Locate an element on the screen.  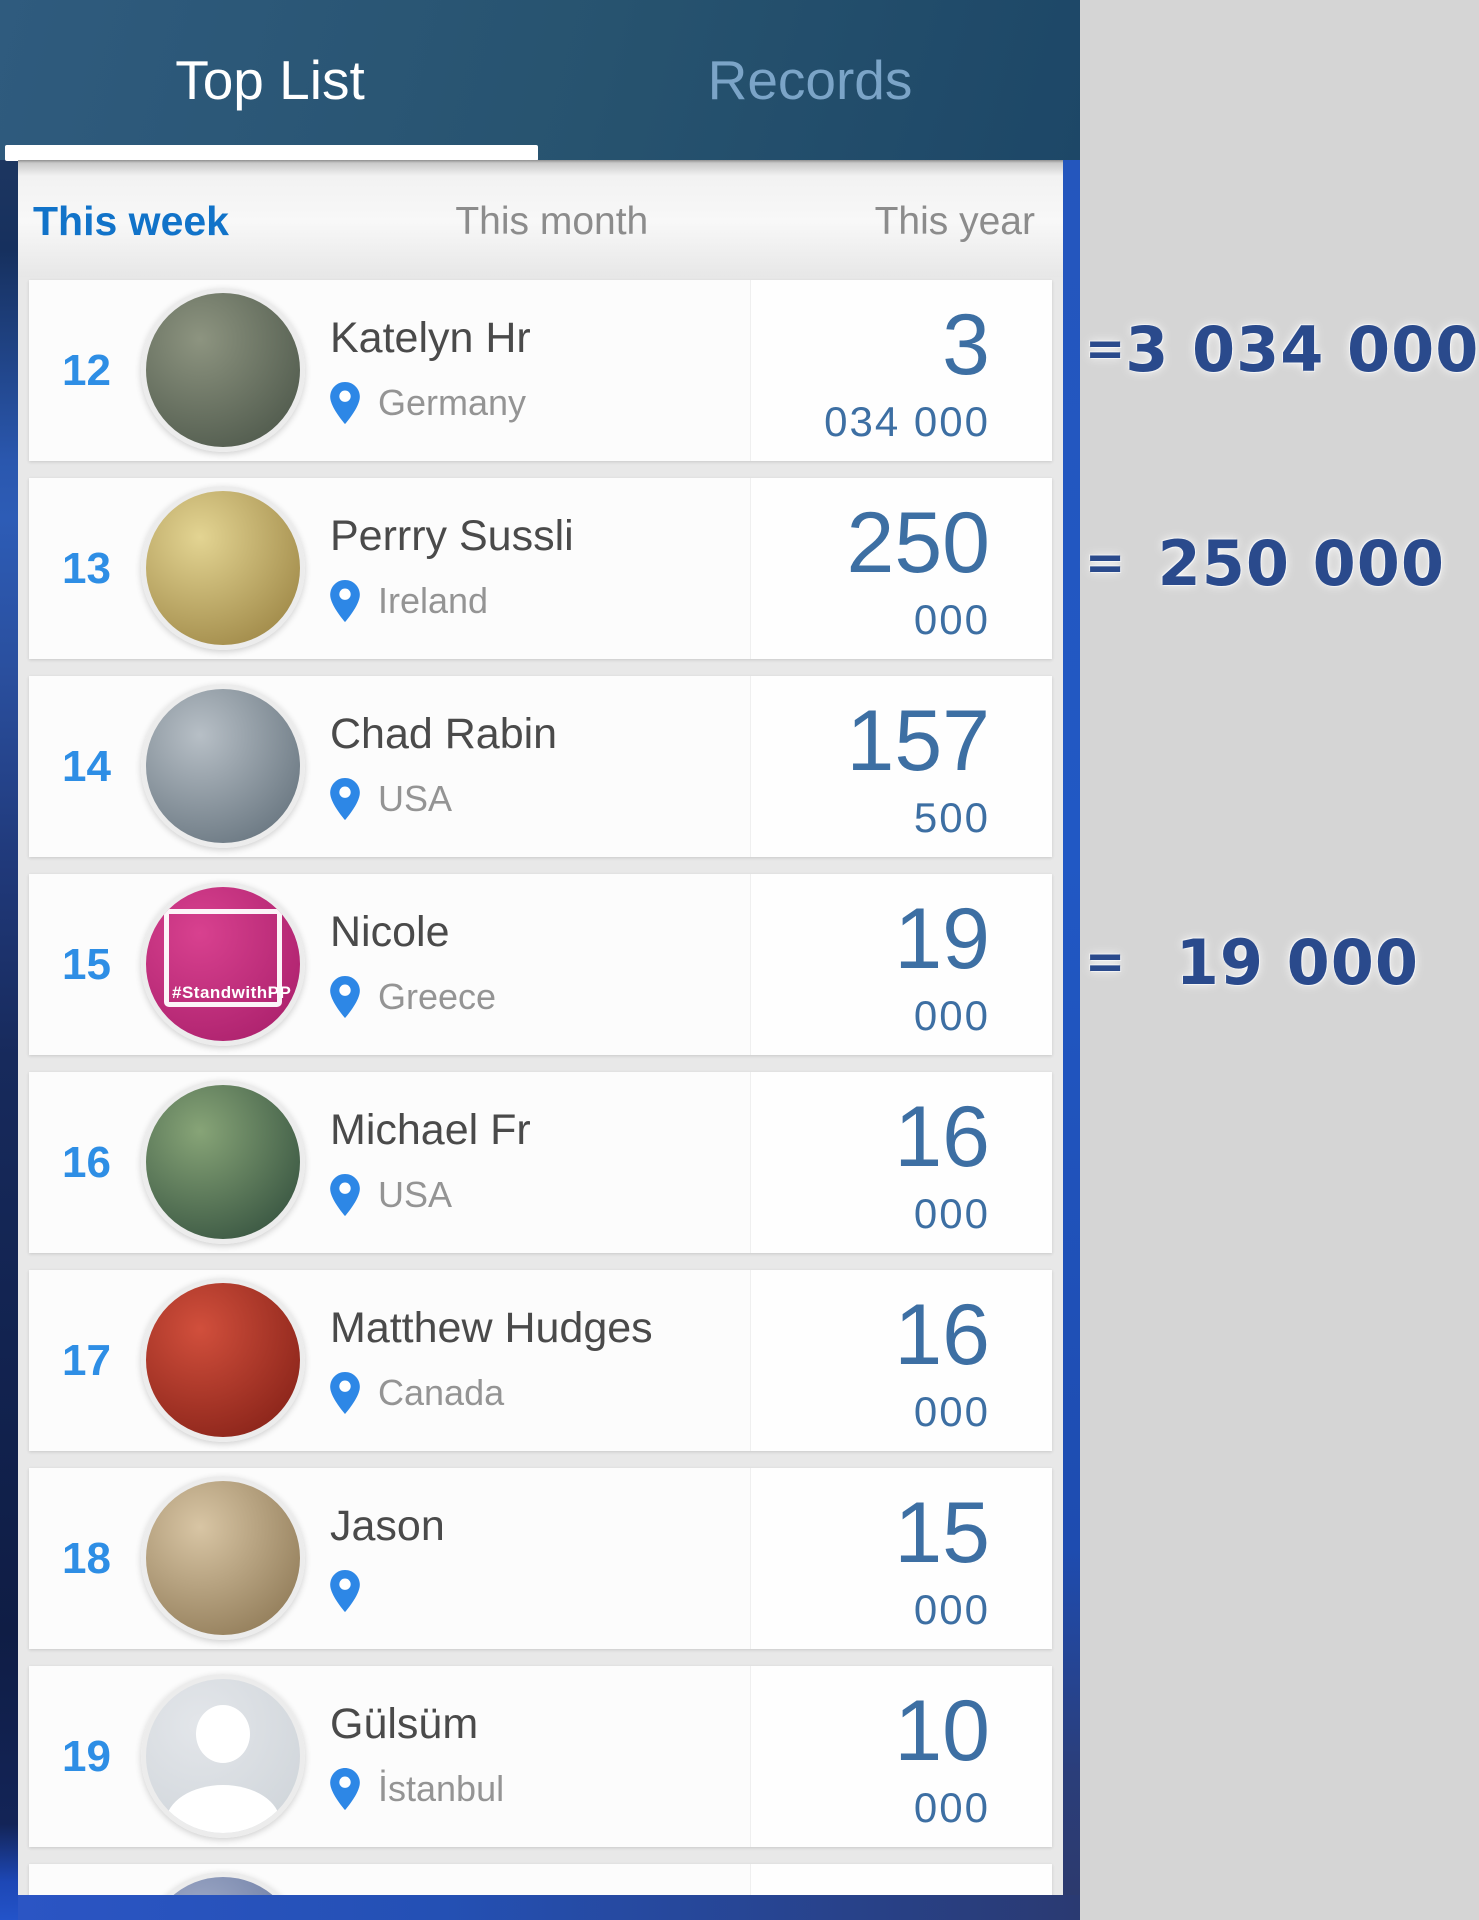
user-name: Perrry Sussli is located at coordinates (452, 536).